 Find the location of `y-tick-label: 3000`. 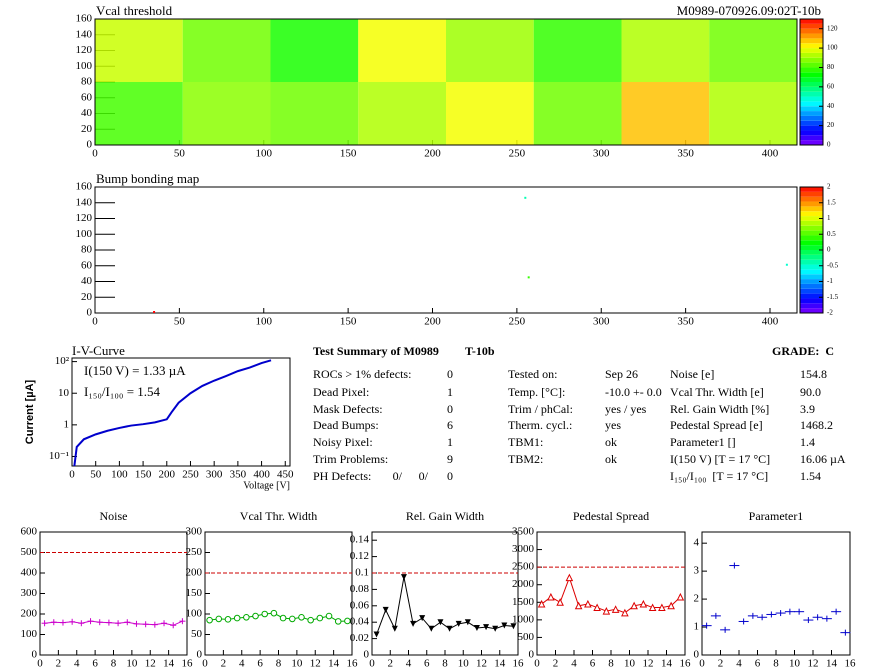

y-tick-label: 3000 is located at coordinates (523, 549).